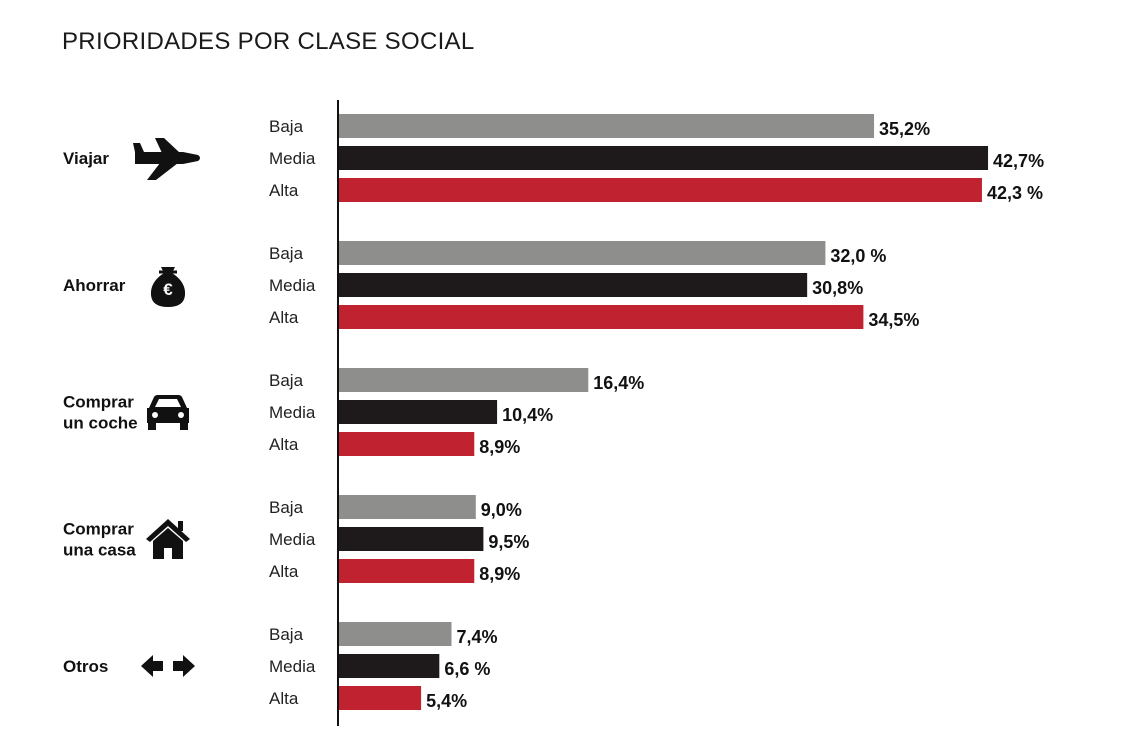 This screenshot has width=1131, height=752. What do you see at coordinates (168, 666) in the screenshot?
I see `left-right-arrows-icon` at bounding box center [168, 666].